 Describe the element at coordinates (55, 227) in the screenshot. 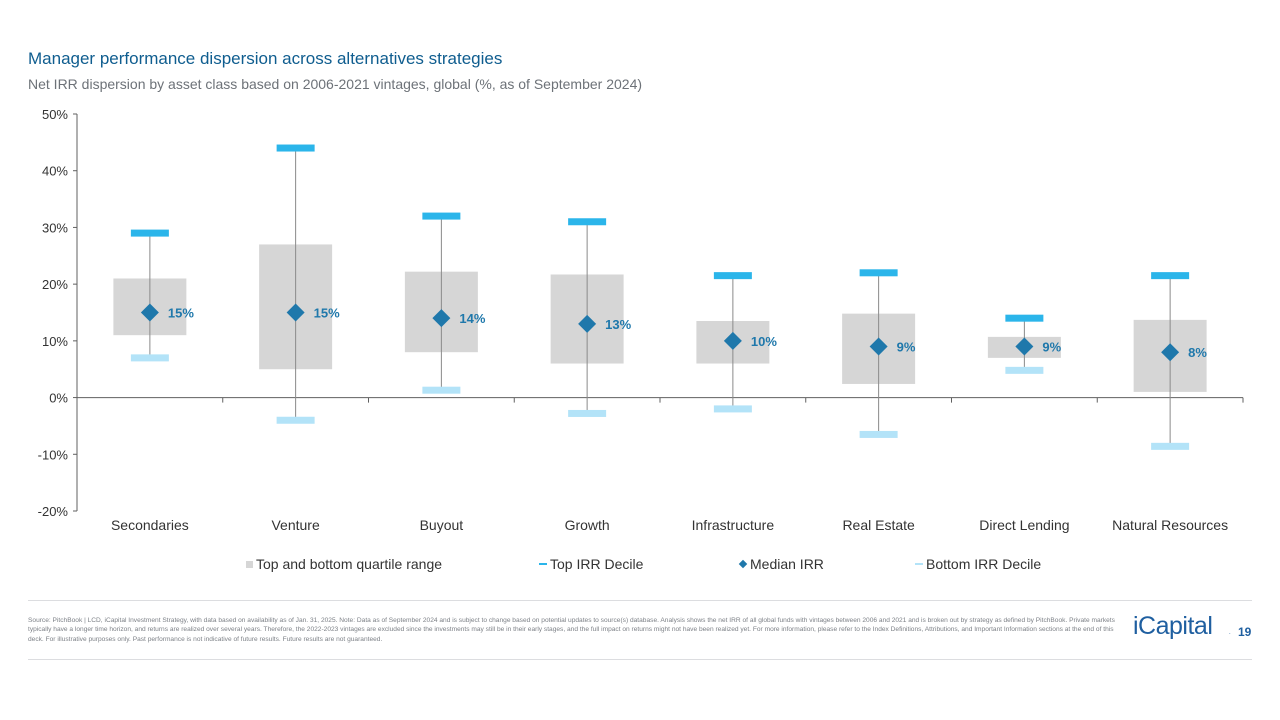

I see `y-tick-label: 30%` at that location.